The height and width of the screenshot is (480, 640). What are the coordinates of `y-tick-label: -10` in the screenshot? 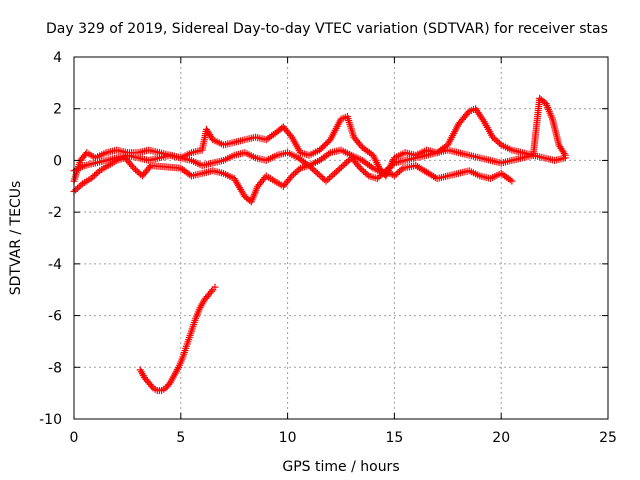 It's located at (50, 420).